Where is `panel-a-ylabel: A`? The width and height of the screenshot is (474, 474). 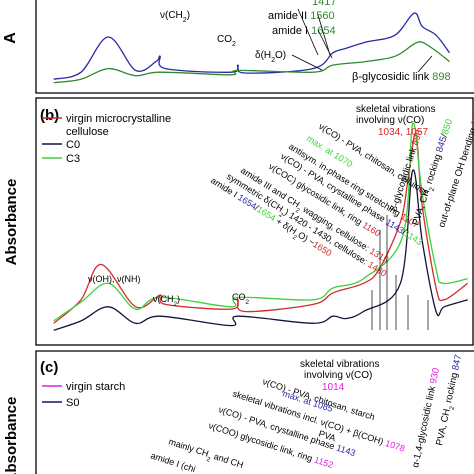 panel-a-ylabel: A is located at coordinates (10, 38).